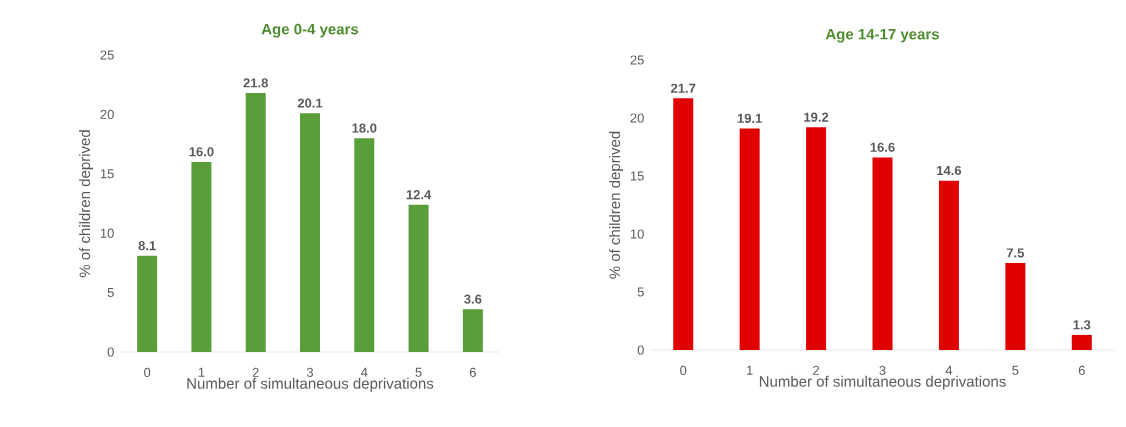 This screenshot has height=427, width=1126. What do you see at coordinates (949, 170) in the screenshot?
I see `data-label: 14.6` at bounding box center [949, 170].